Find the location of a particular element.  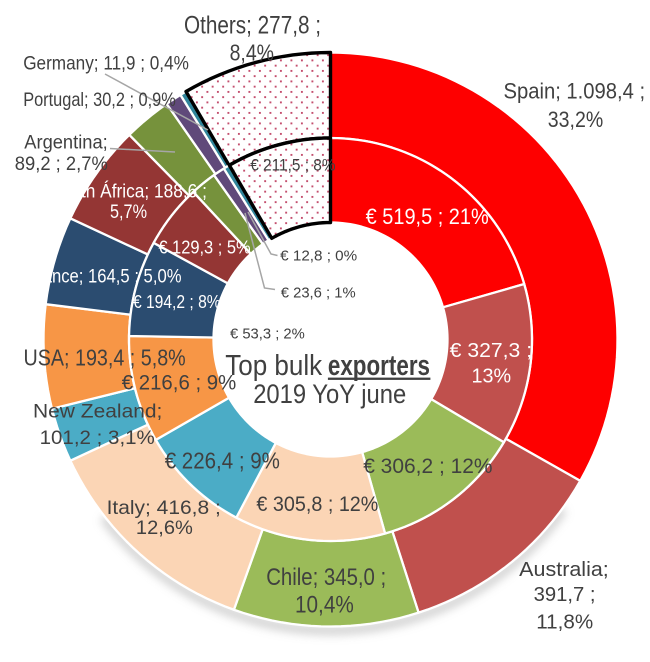

svg-text: 12,6% is located at coordinates (164, 528).